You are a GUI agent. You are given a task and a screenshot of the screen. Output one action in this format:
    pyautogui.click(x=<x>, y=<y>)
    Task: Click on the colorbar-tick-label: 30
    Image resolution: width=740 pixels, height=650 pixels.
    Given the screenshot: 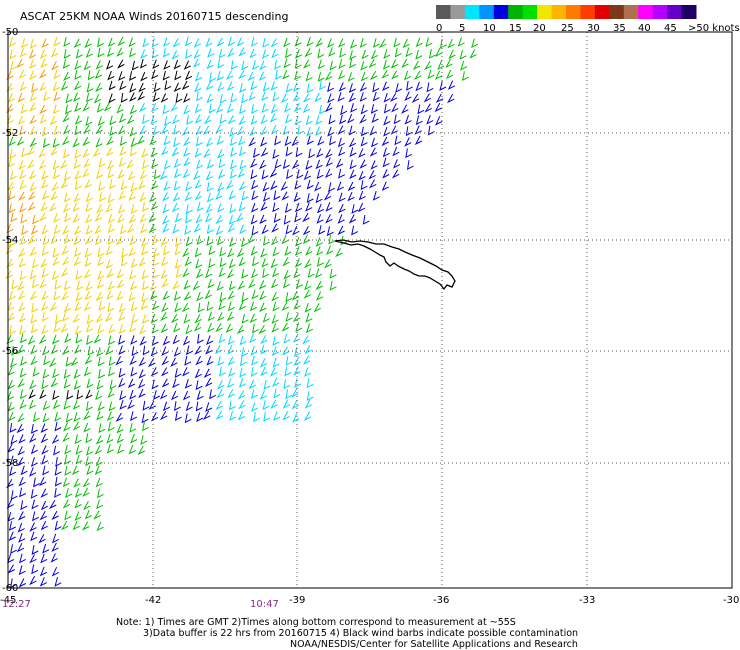 What is the action you would take?
    pyautogui.click(x=593, y=28)
    